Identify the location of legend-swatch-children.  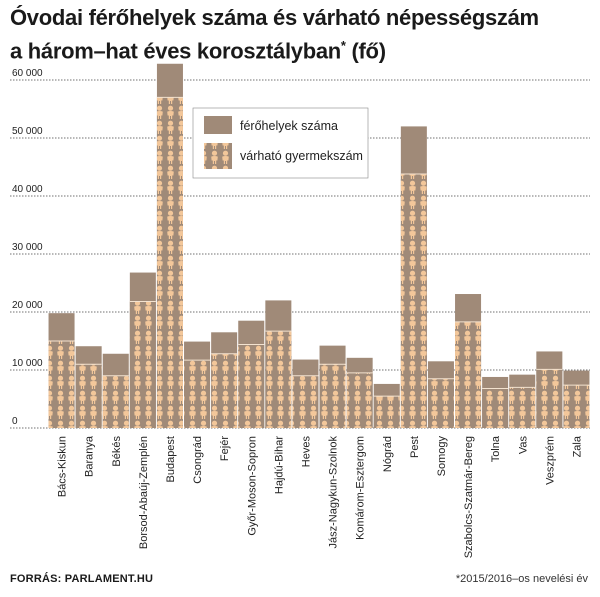
(218, 156).